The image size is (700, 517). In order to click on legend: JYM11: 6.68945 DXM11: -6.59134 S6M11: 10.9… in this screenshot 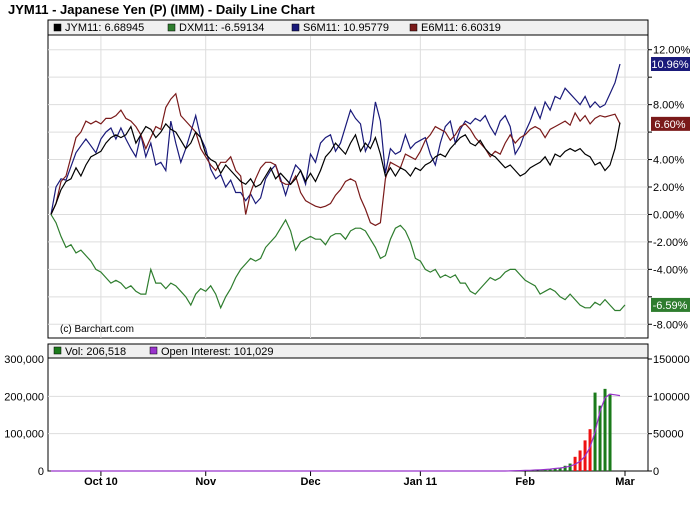, I will do `click(277, 28)`.